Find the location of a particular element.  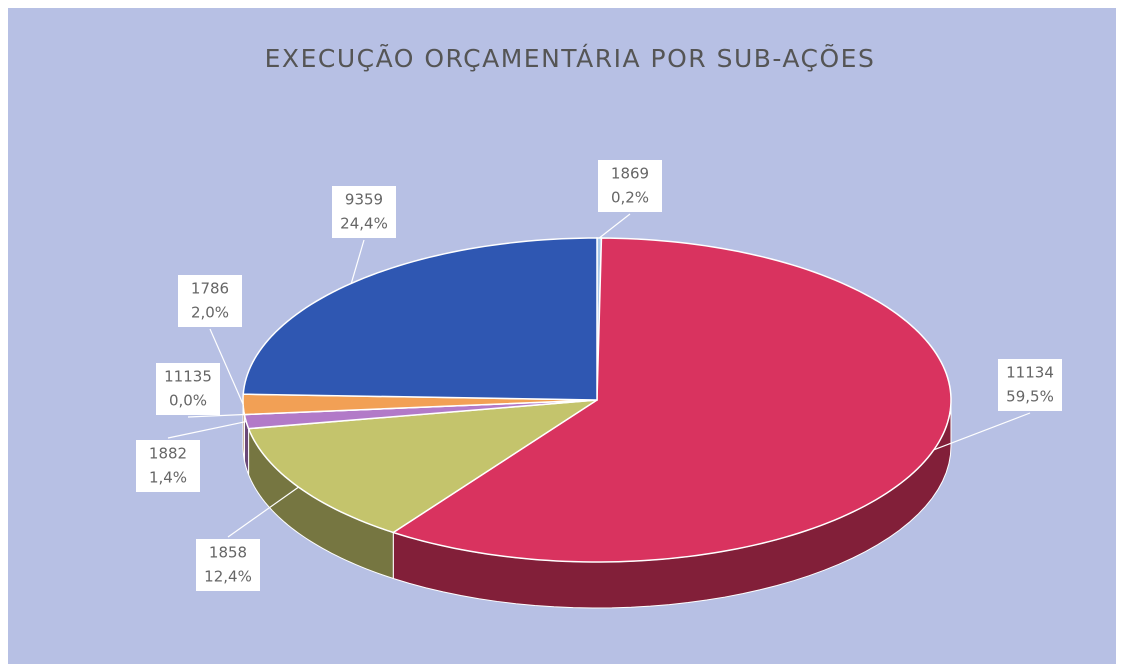

value-label: 0,0% is located at coordinates (188, 401).